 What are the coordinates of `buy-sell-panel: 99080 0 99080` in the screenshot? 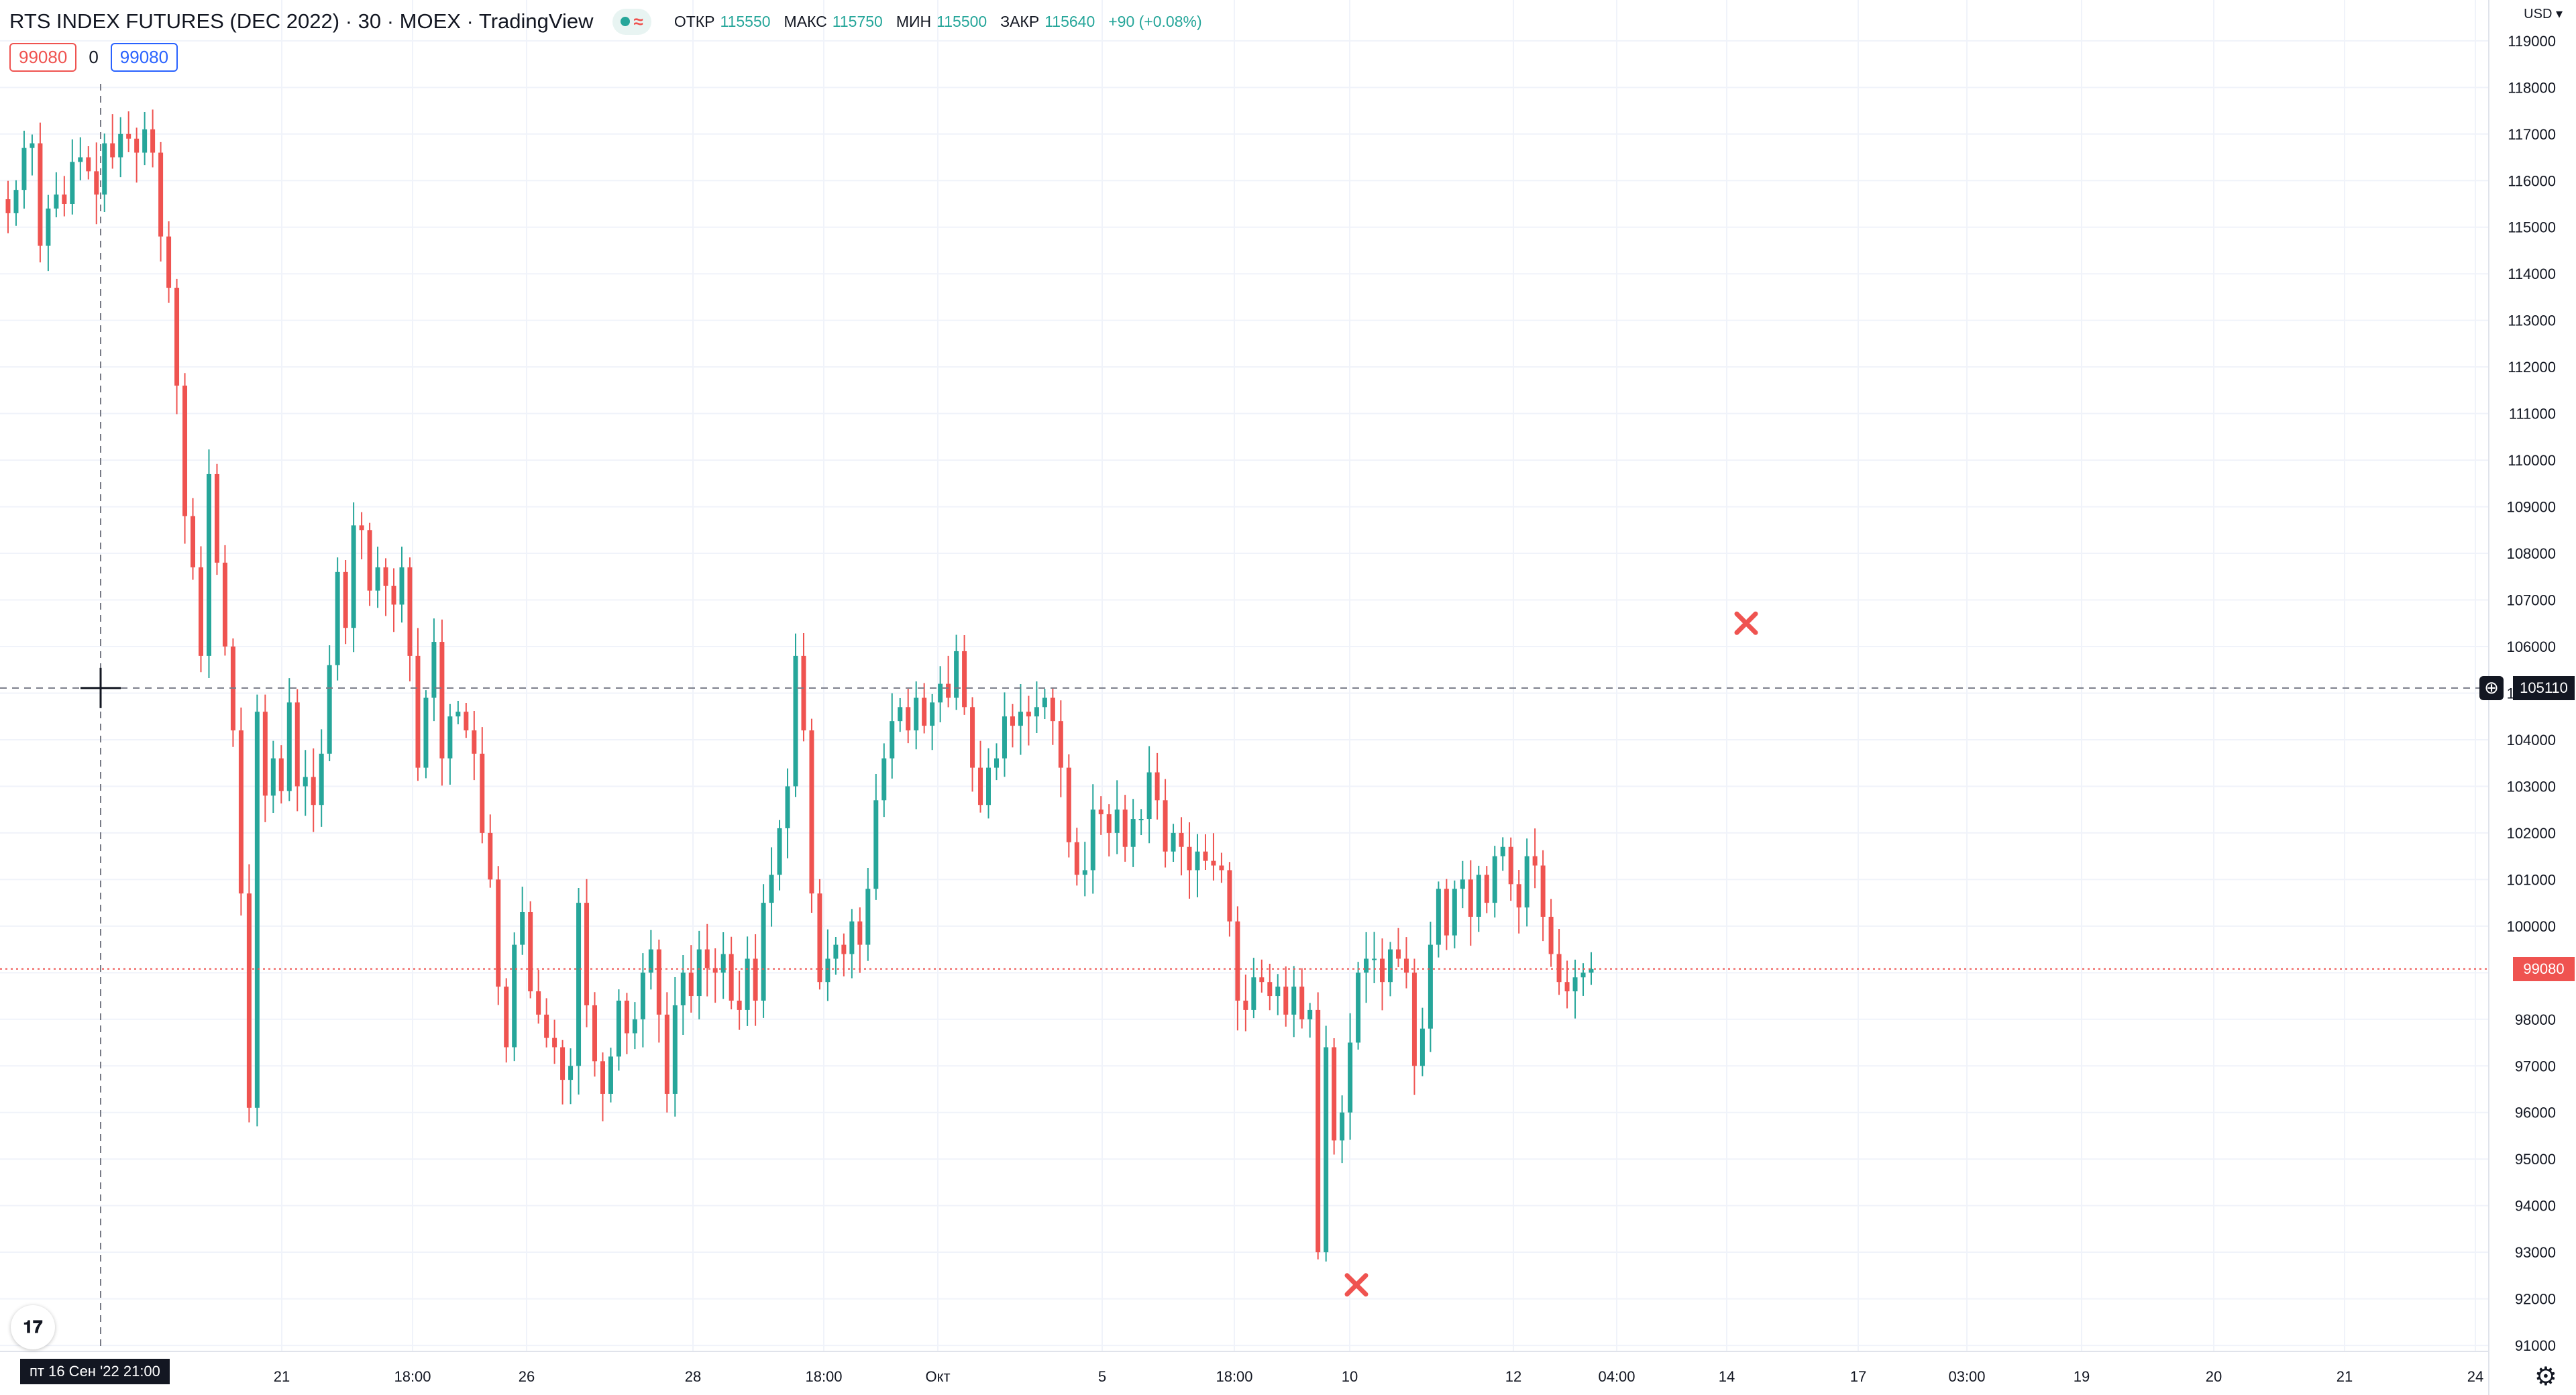 It's located at (93, 57).